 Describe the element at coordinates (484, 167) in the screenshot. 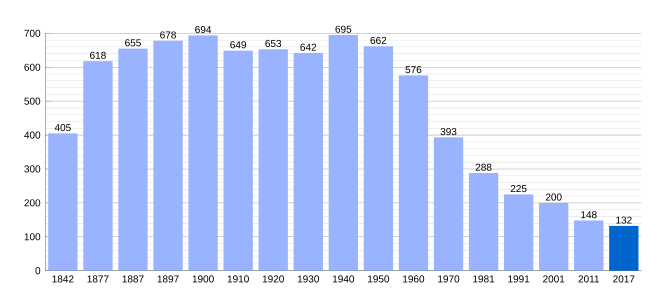

I see `data-label: 288` at that location.